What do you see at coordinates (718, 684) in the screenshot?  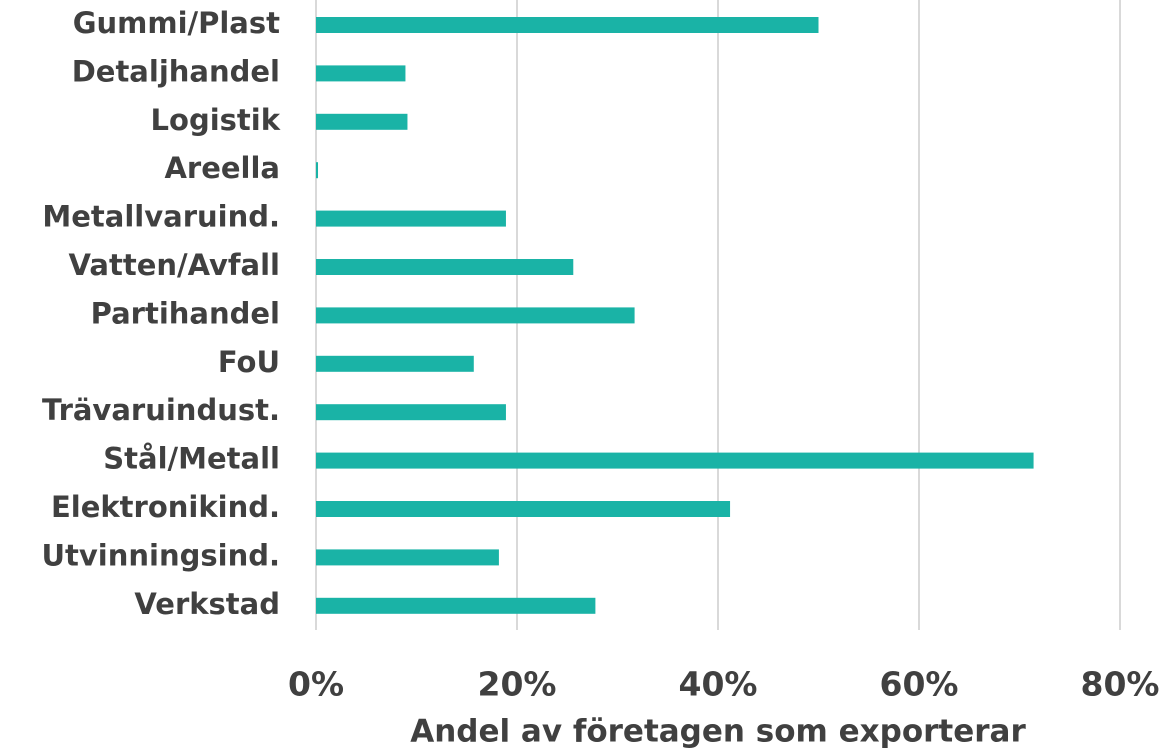 I see `x-tick-label: 40%` at bounding box center [718, 684].